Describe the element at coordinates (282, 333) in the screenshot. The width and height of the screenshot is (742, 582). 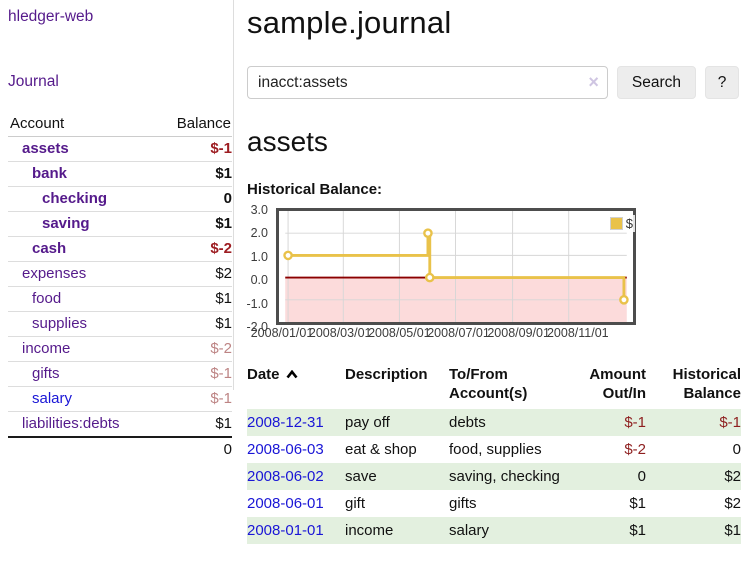
I see `x-tick-label: 2008/01/01` at that location.